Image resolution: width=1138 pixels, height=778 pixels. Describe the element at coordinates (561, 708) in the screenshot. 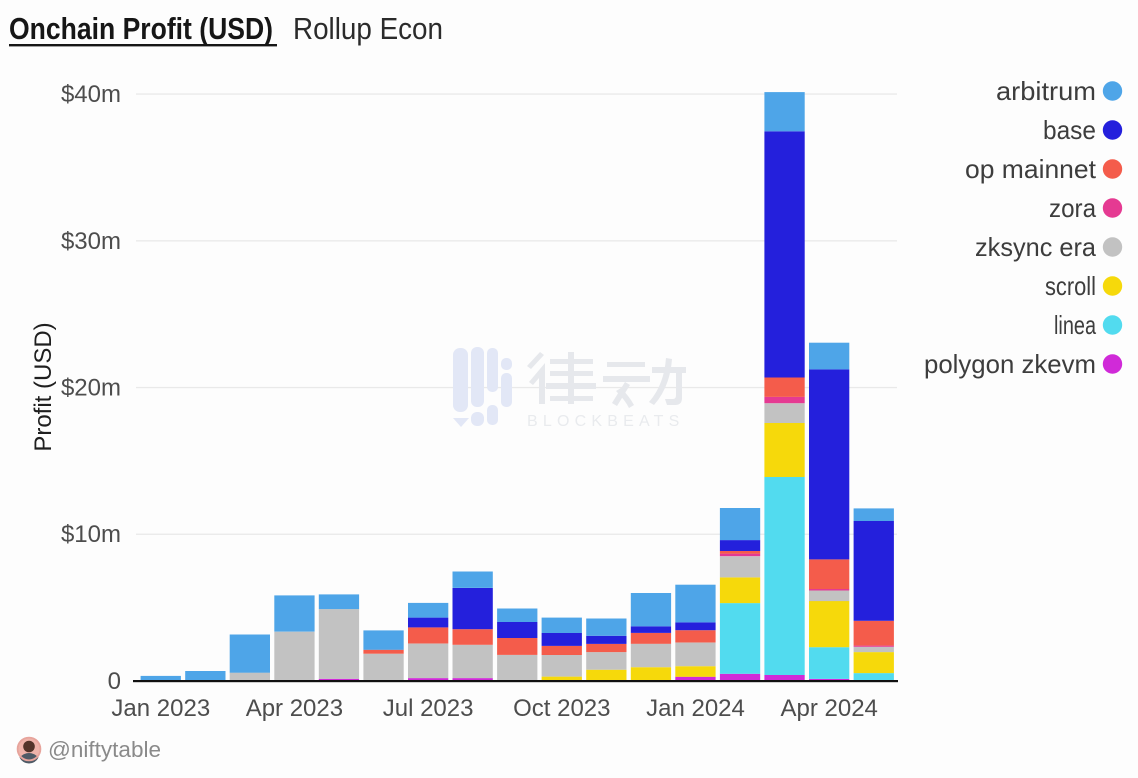

I see `svg-text: Oct 2023` at that location.